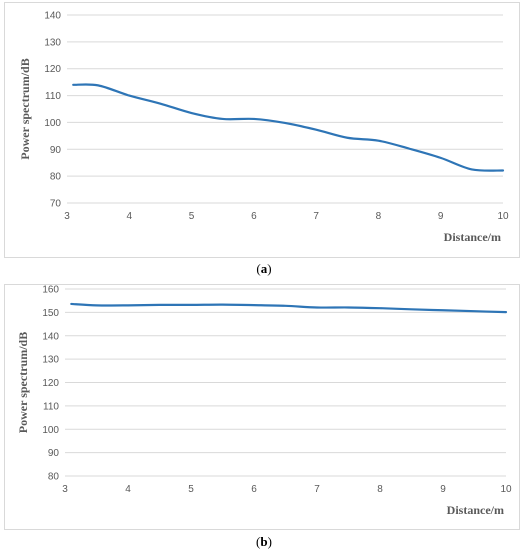 This screenshot has height=550, width=528. I want to click on y-tick-label: 150, so click(50, 313).